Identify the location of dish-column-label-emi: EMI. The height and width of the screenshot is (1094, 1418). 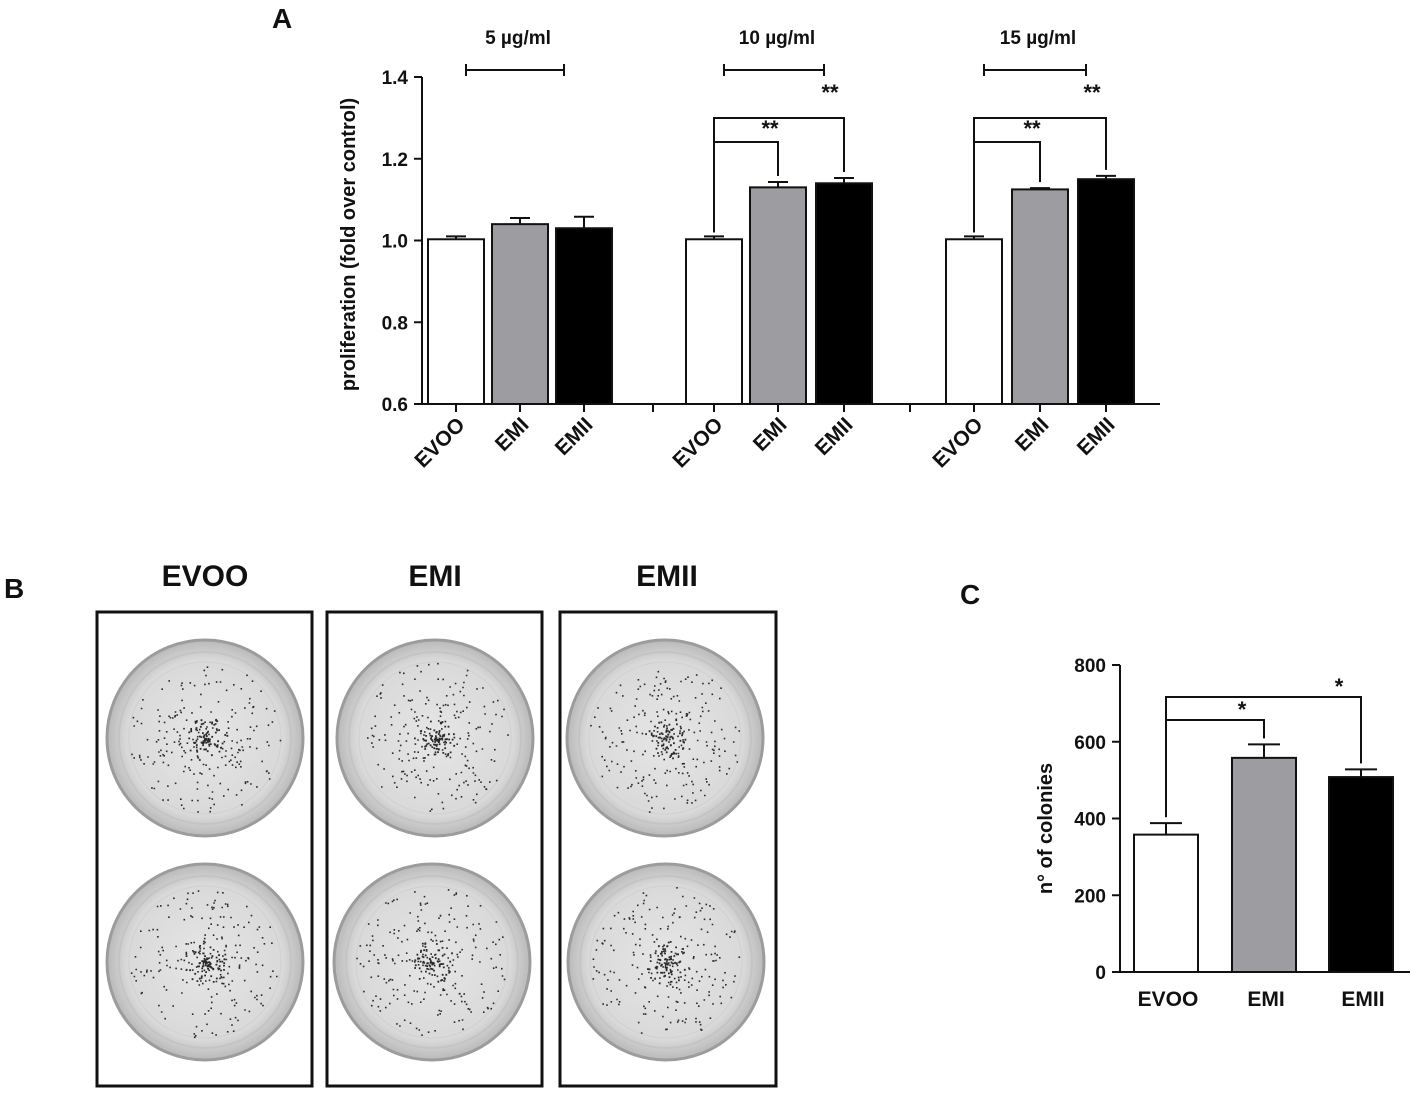
(434, 576).